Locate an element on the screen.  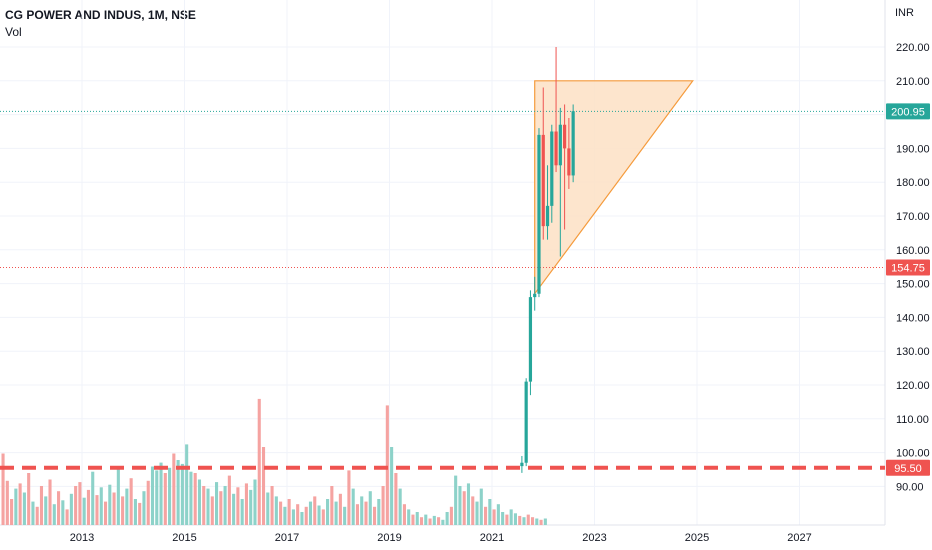
triangle-pattern is located at coordinates (614, 188).